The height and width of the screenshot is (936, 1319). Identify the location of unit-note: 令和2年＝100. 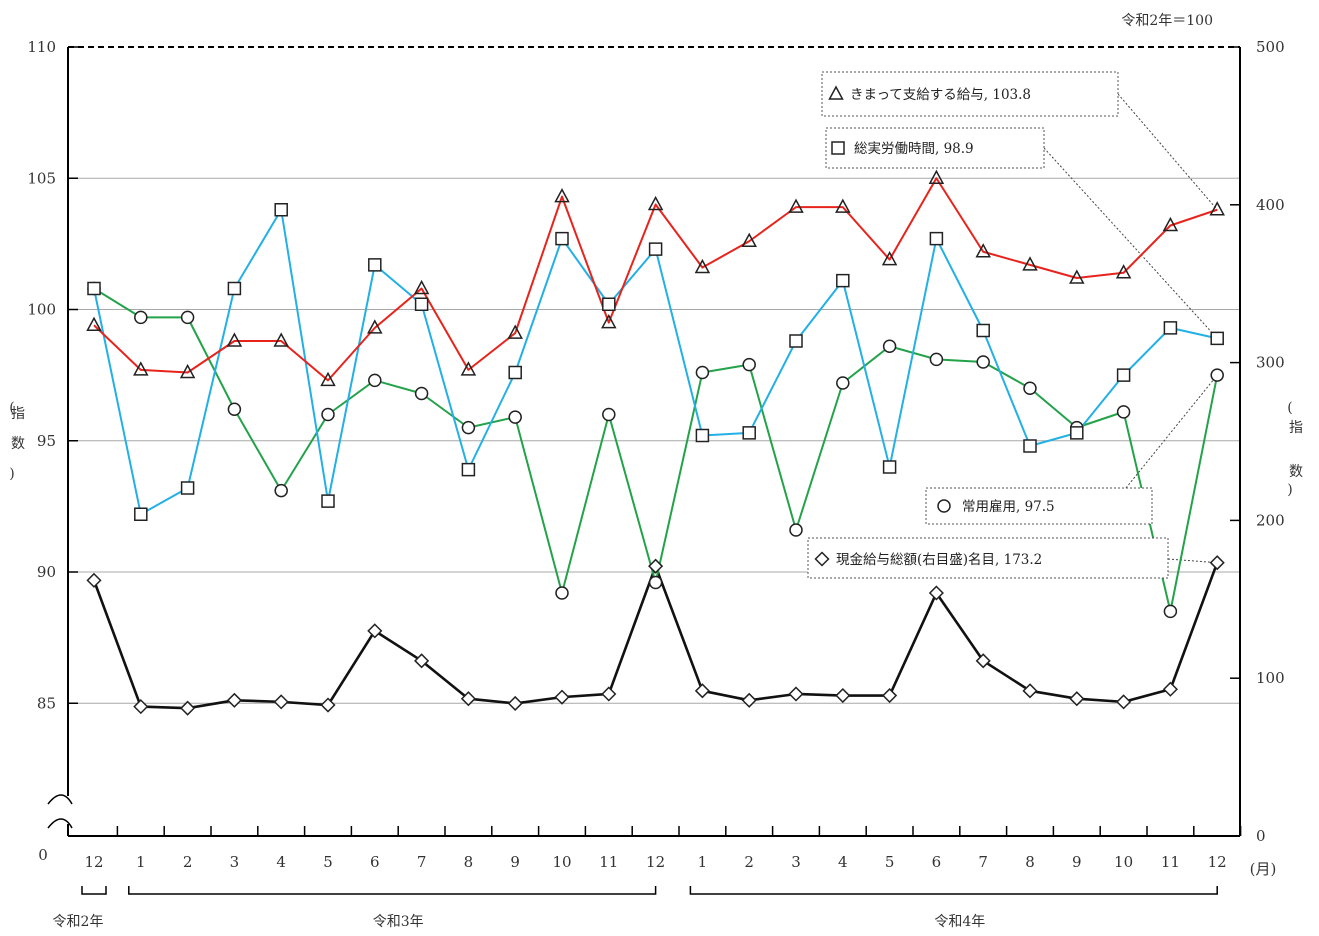
(1167, 21).